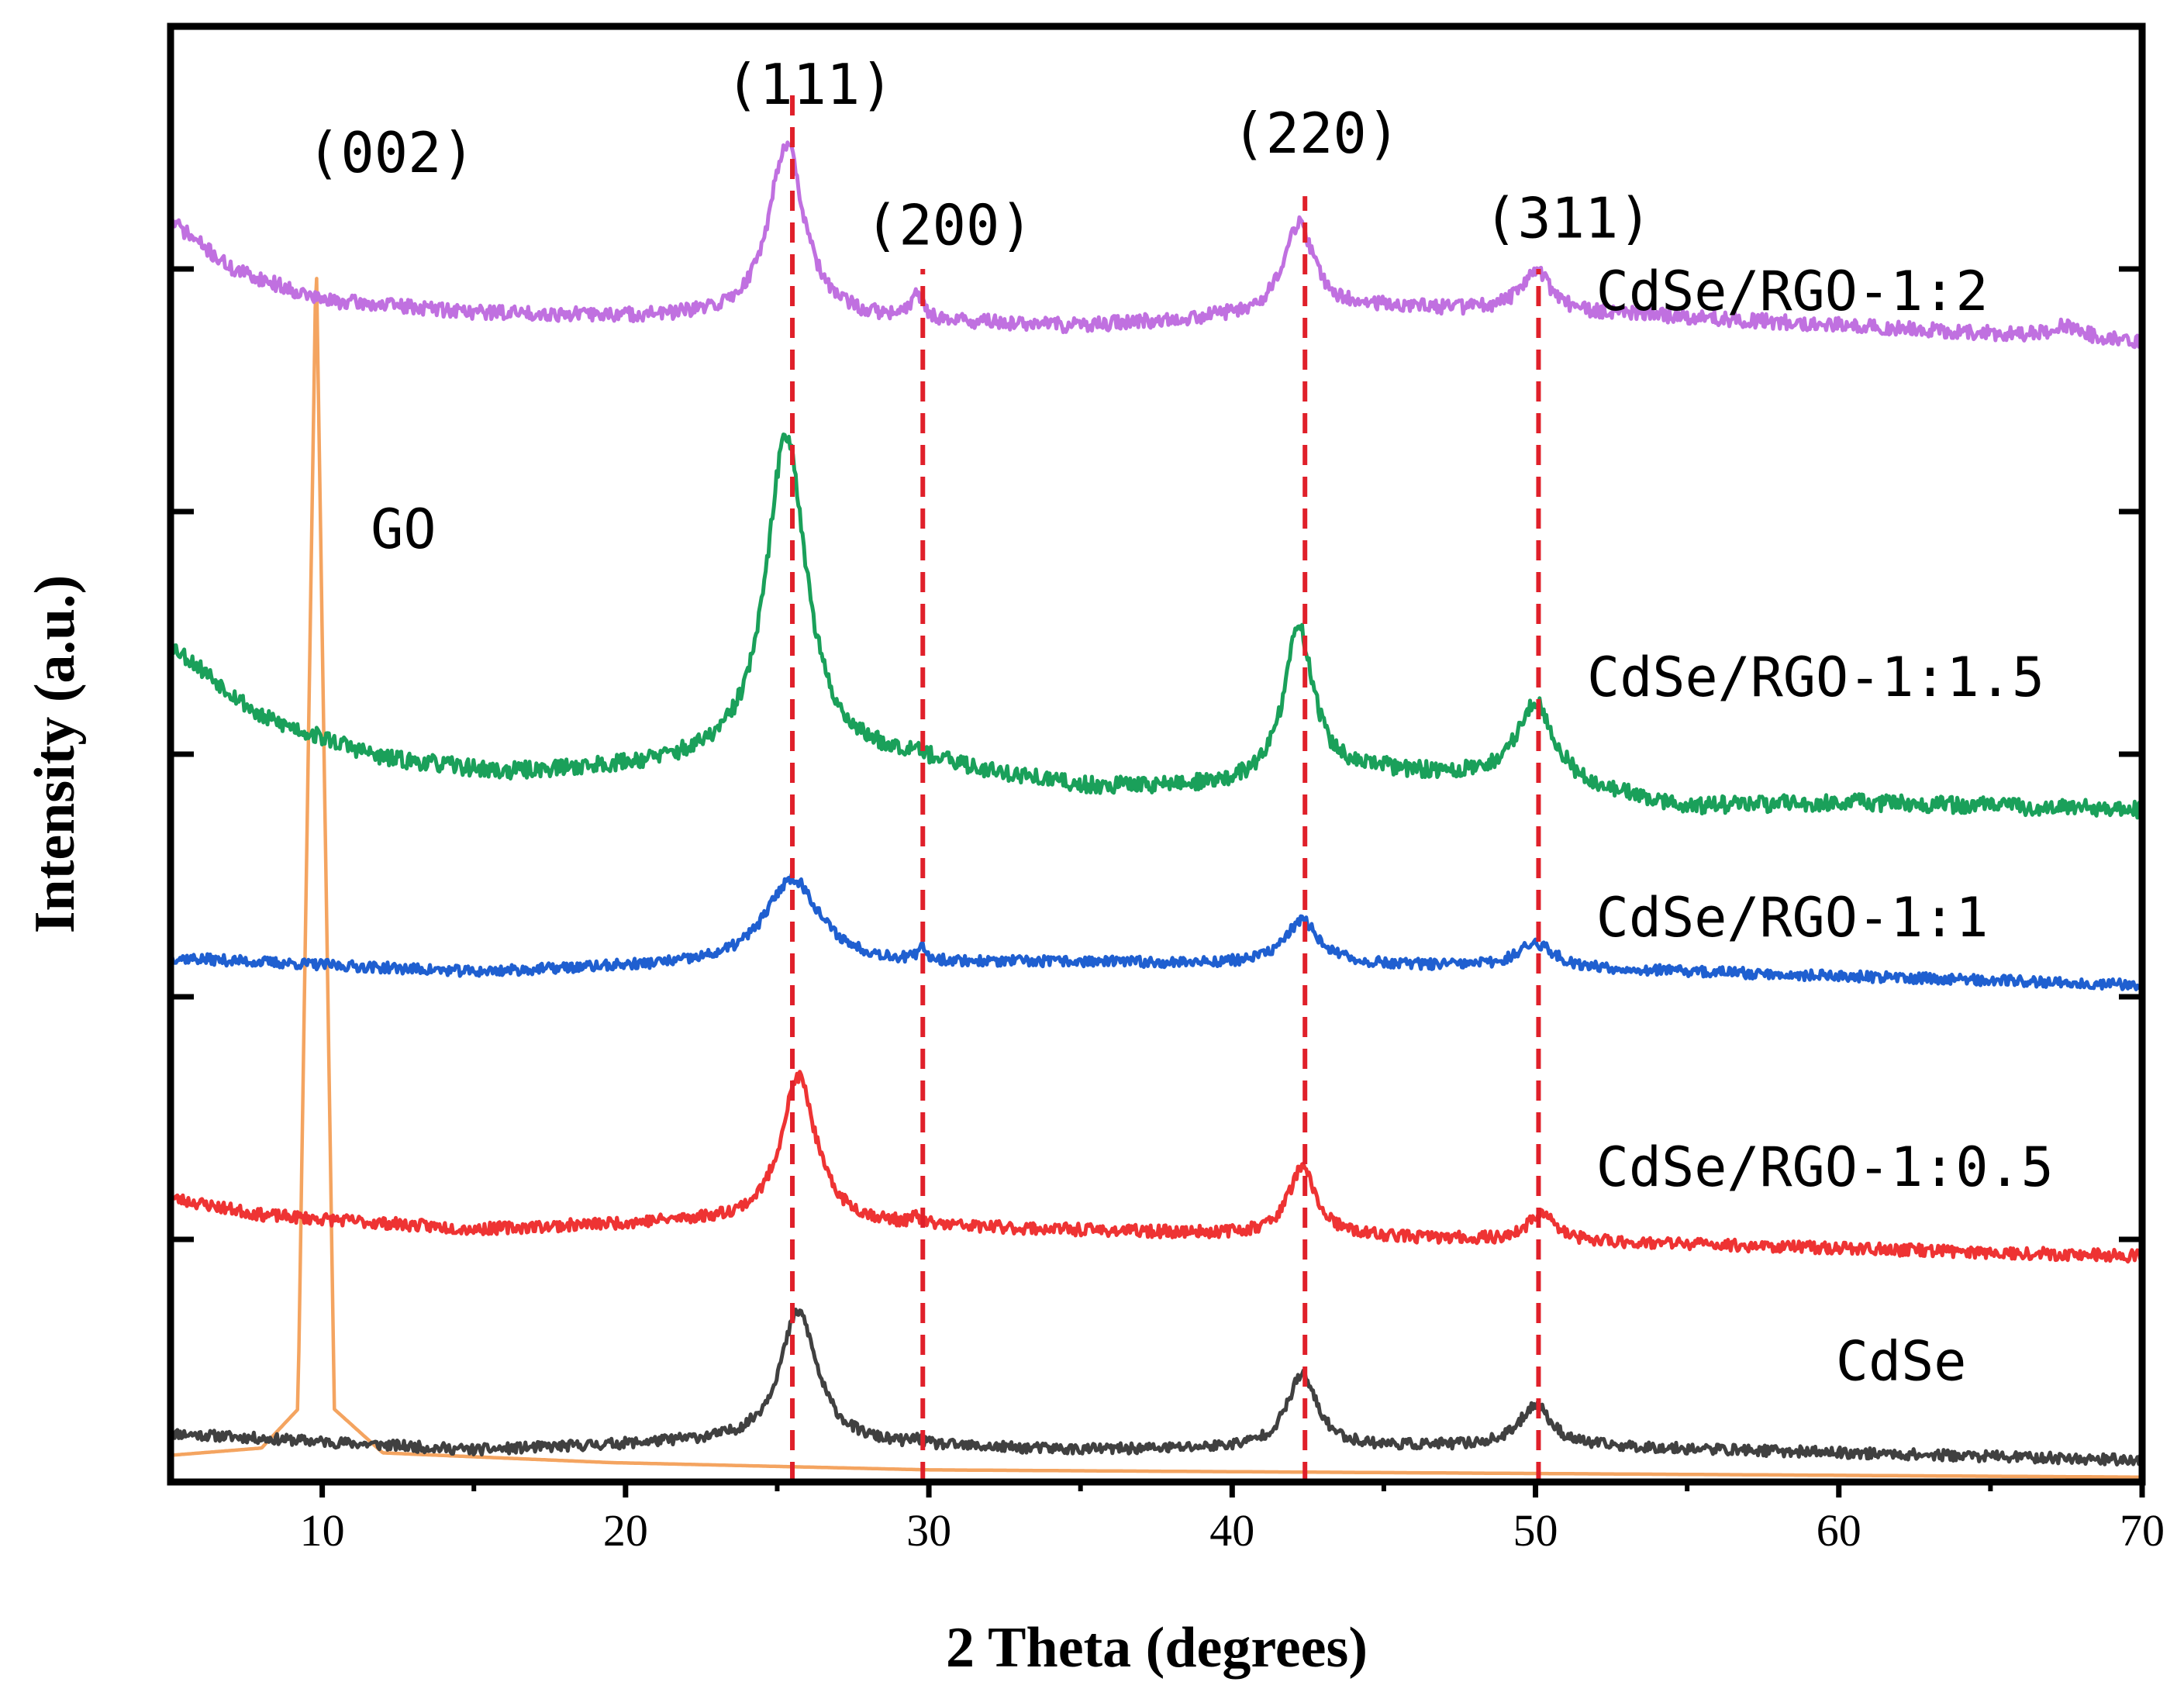  I want to click on x-tick-label-70: 70, so click(2142, 1530).